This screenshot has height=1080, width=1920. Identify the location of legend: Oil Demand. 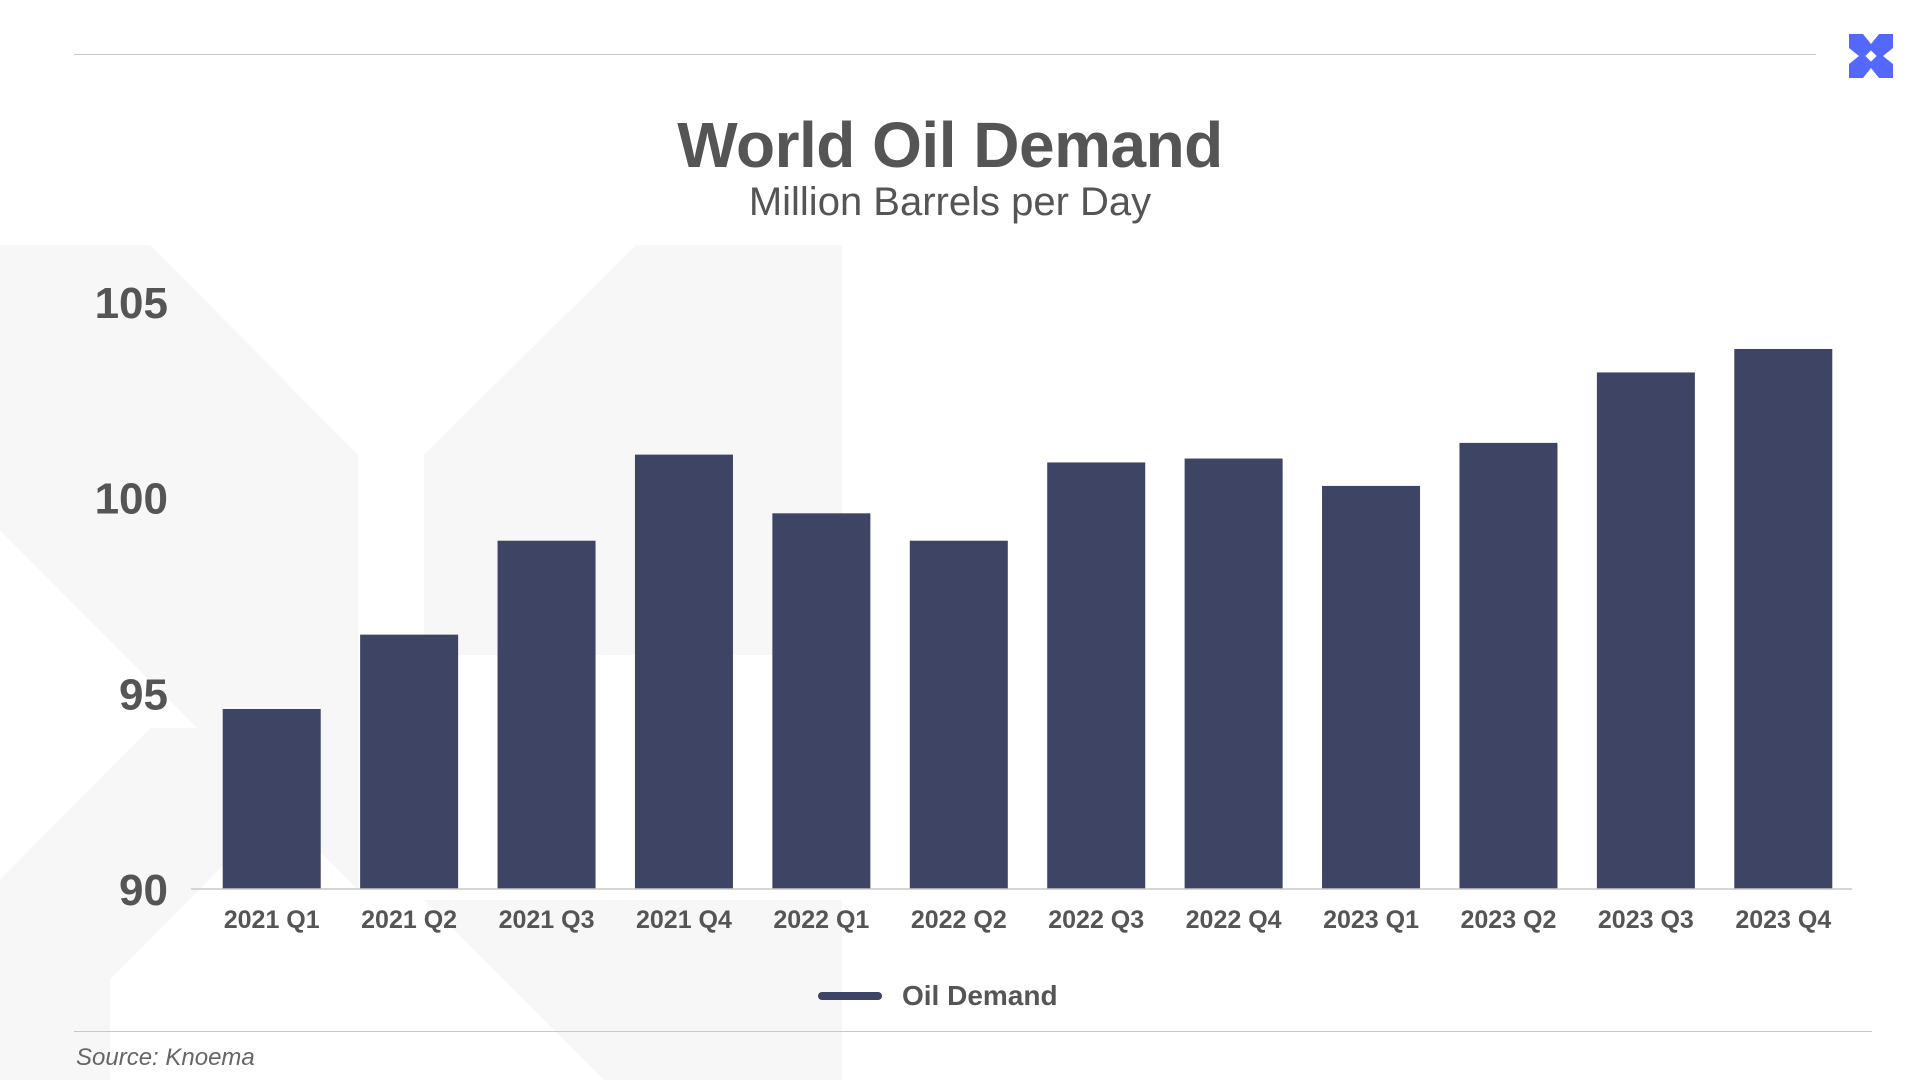
(938, 996).